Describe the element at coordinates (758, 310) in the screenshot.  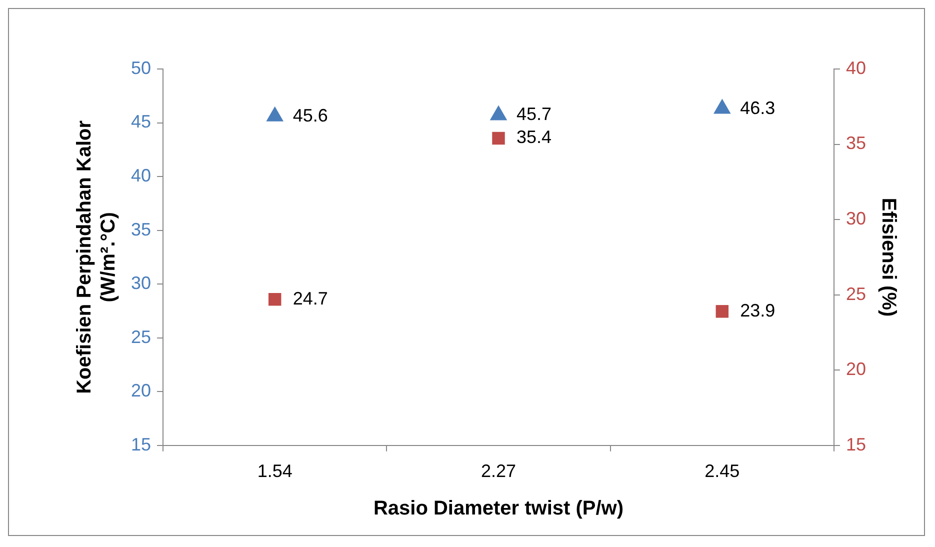
I see `data-label: 23.9` at that location.